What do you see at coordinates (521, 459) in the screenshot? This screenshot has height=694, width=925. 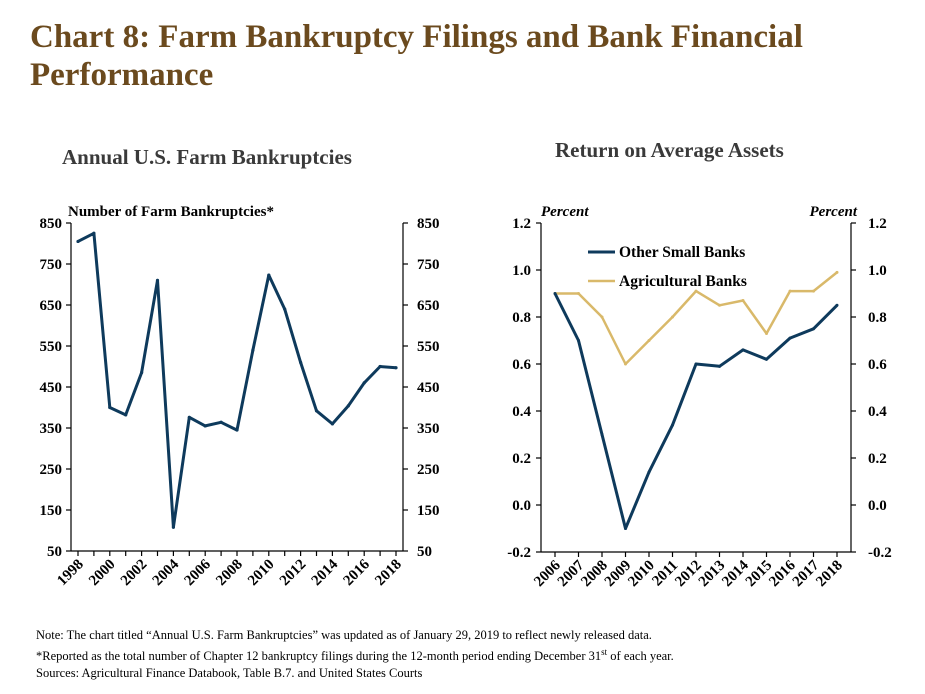 I see `y-tick-label-left: 0.2` at bounding box center [521, 459].